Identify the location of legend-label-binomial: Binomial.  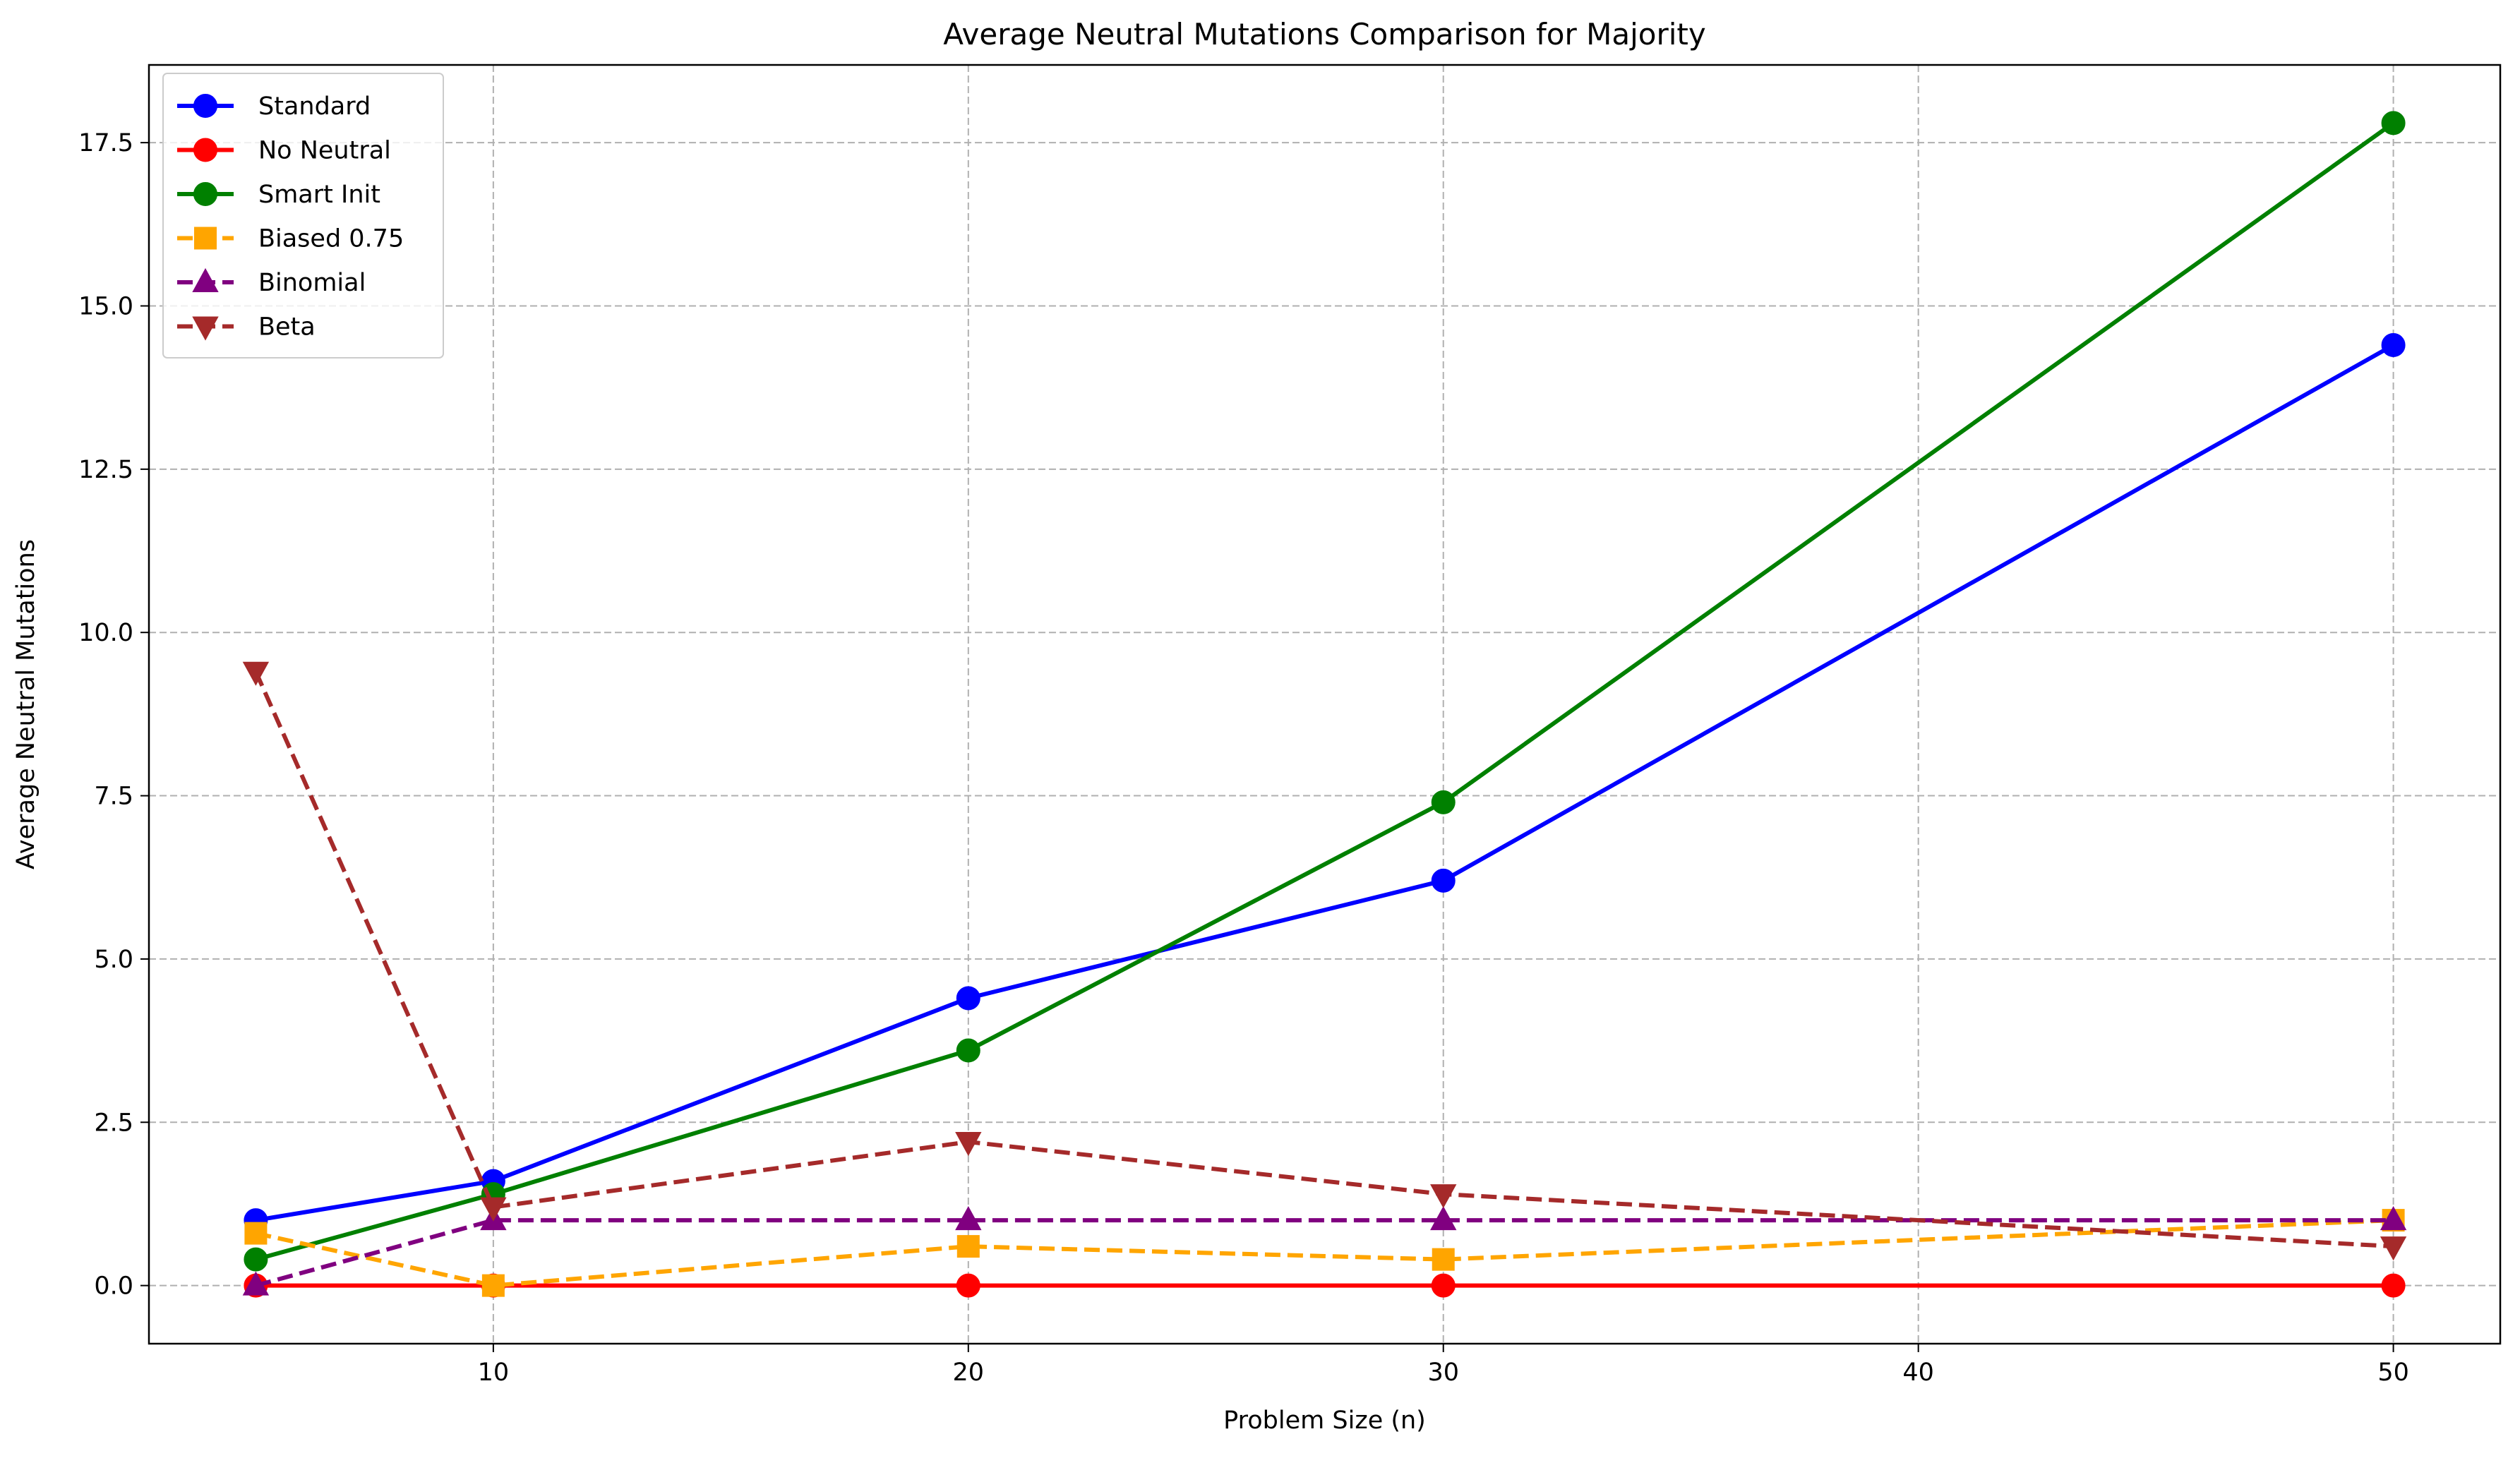
(312, 283).